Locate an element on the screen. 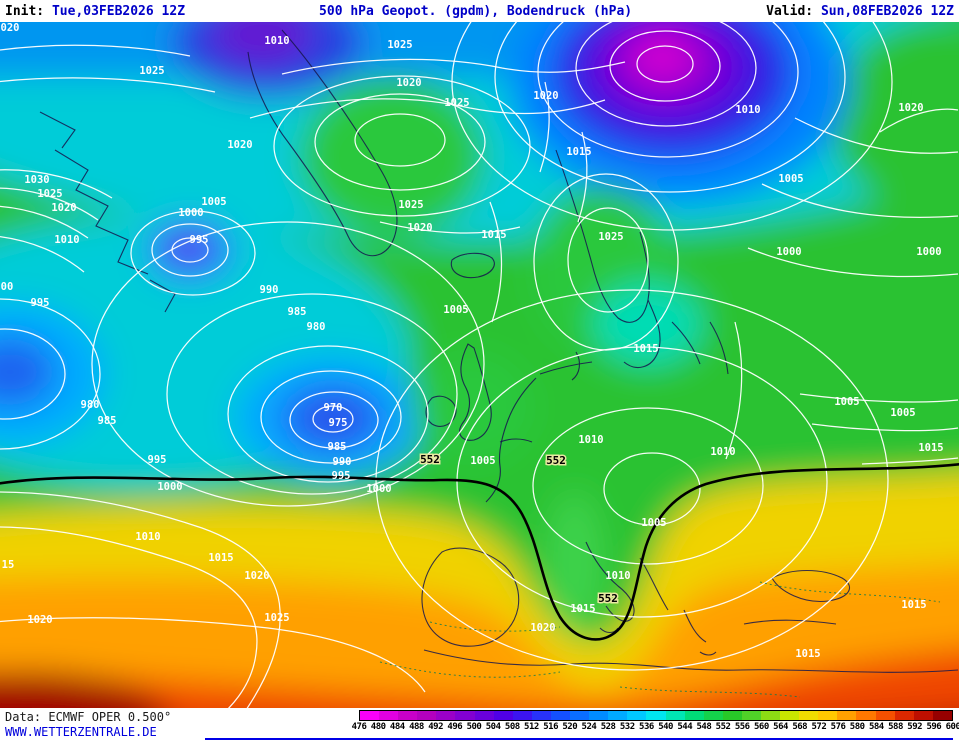  colorbar-tick: 480 is located at coordinates (378, 727).